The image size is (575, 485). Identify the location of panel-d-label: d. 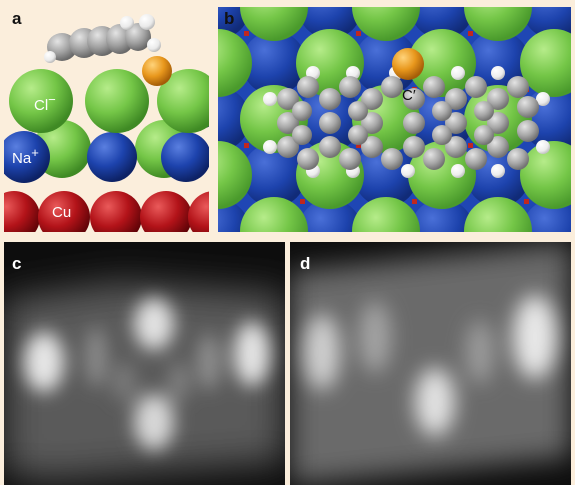
(305, 263).